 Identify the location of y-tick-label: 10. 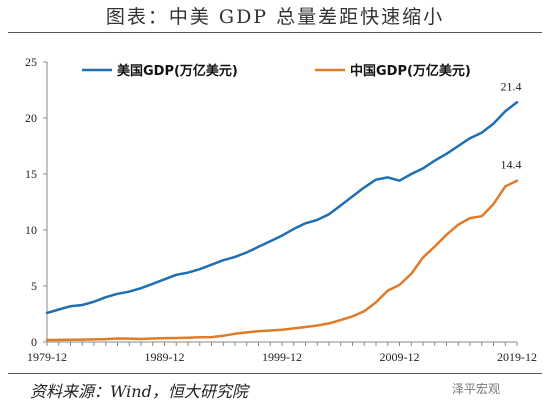
(31, 230).